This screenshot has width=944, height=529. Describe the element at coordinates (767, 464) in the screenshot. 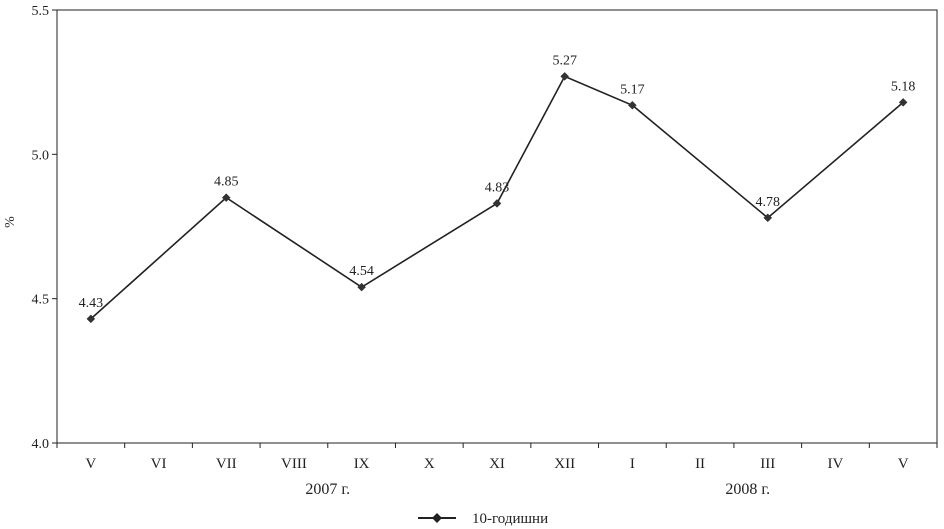

I see `x-tick-label: III` at that location.